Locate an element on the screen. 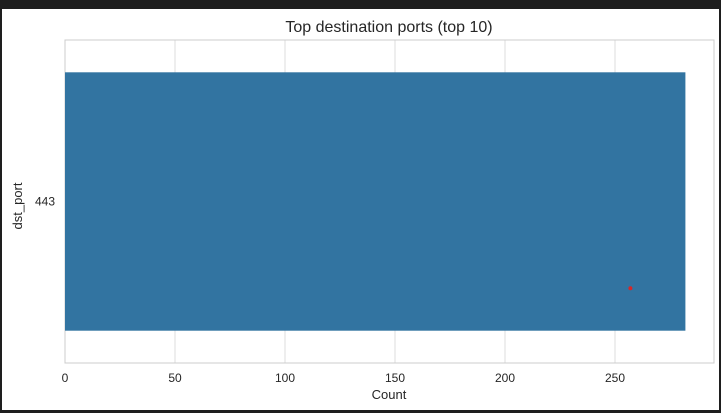  y-axis-label: dst_port is located at coordinates (17, 205).